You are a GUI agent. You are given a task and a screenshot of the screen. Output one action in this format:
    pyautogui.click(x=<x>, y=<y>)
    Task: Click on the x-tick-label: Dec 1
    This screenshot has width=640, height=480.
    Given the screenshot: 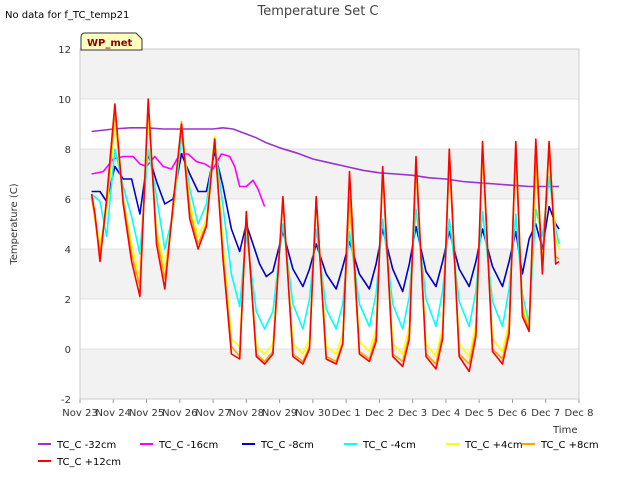 What is the action you would take?
    pyautogui.click(x=346, y=413)
    